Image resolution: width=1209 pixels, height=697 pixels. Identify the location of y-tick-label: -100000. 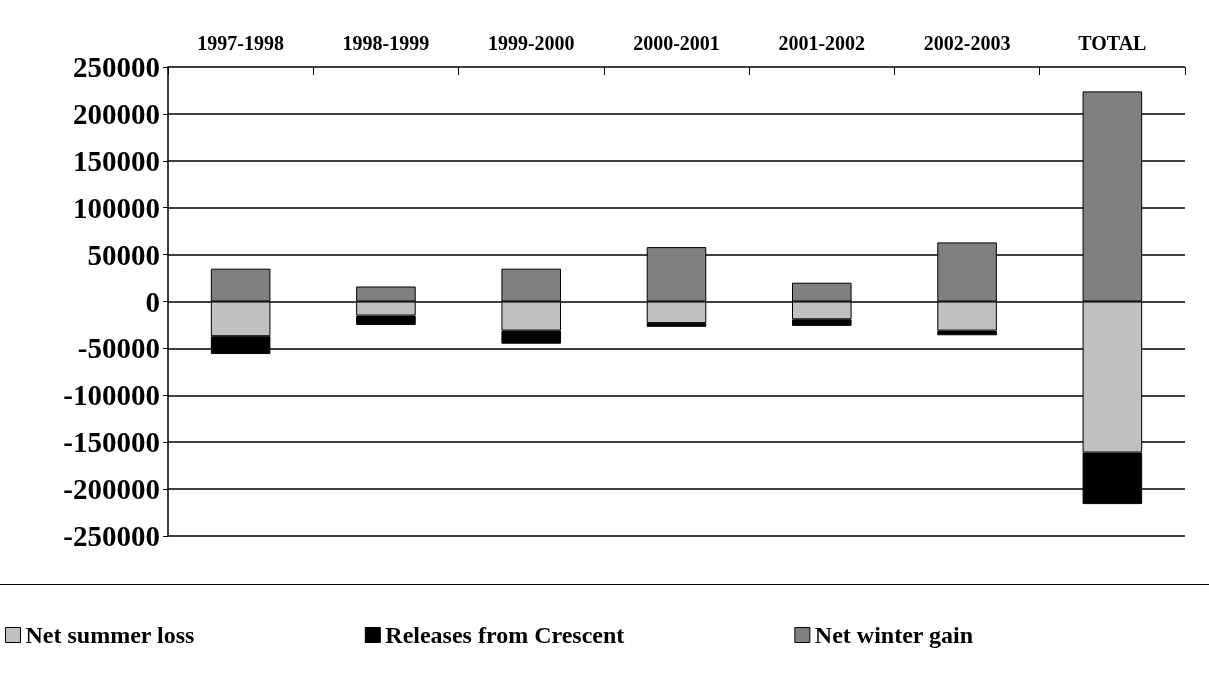
(111, 395).